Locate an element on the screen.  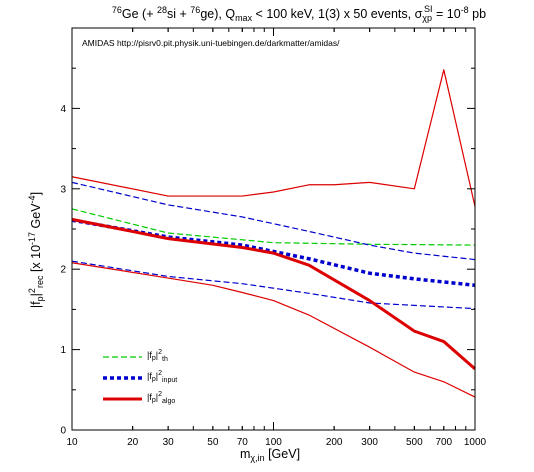
x-tick-label: 50 is located at coordinates (213, 442).